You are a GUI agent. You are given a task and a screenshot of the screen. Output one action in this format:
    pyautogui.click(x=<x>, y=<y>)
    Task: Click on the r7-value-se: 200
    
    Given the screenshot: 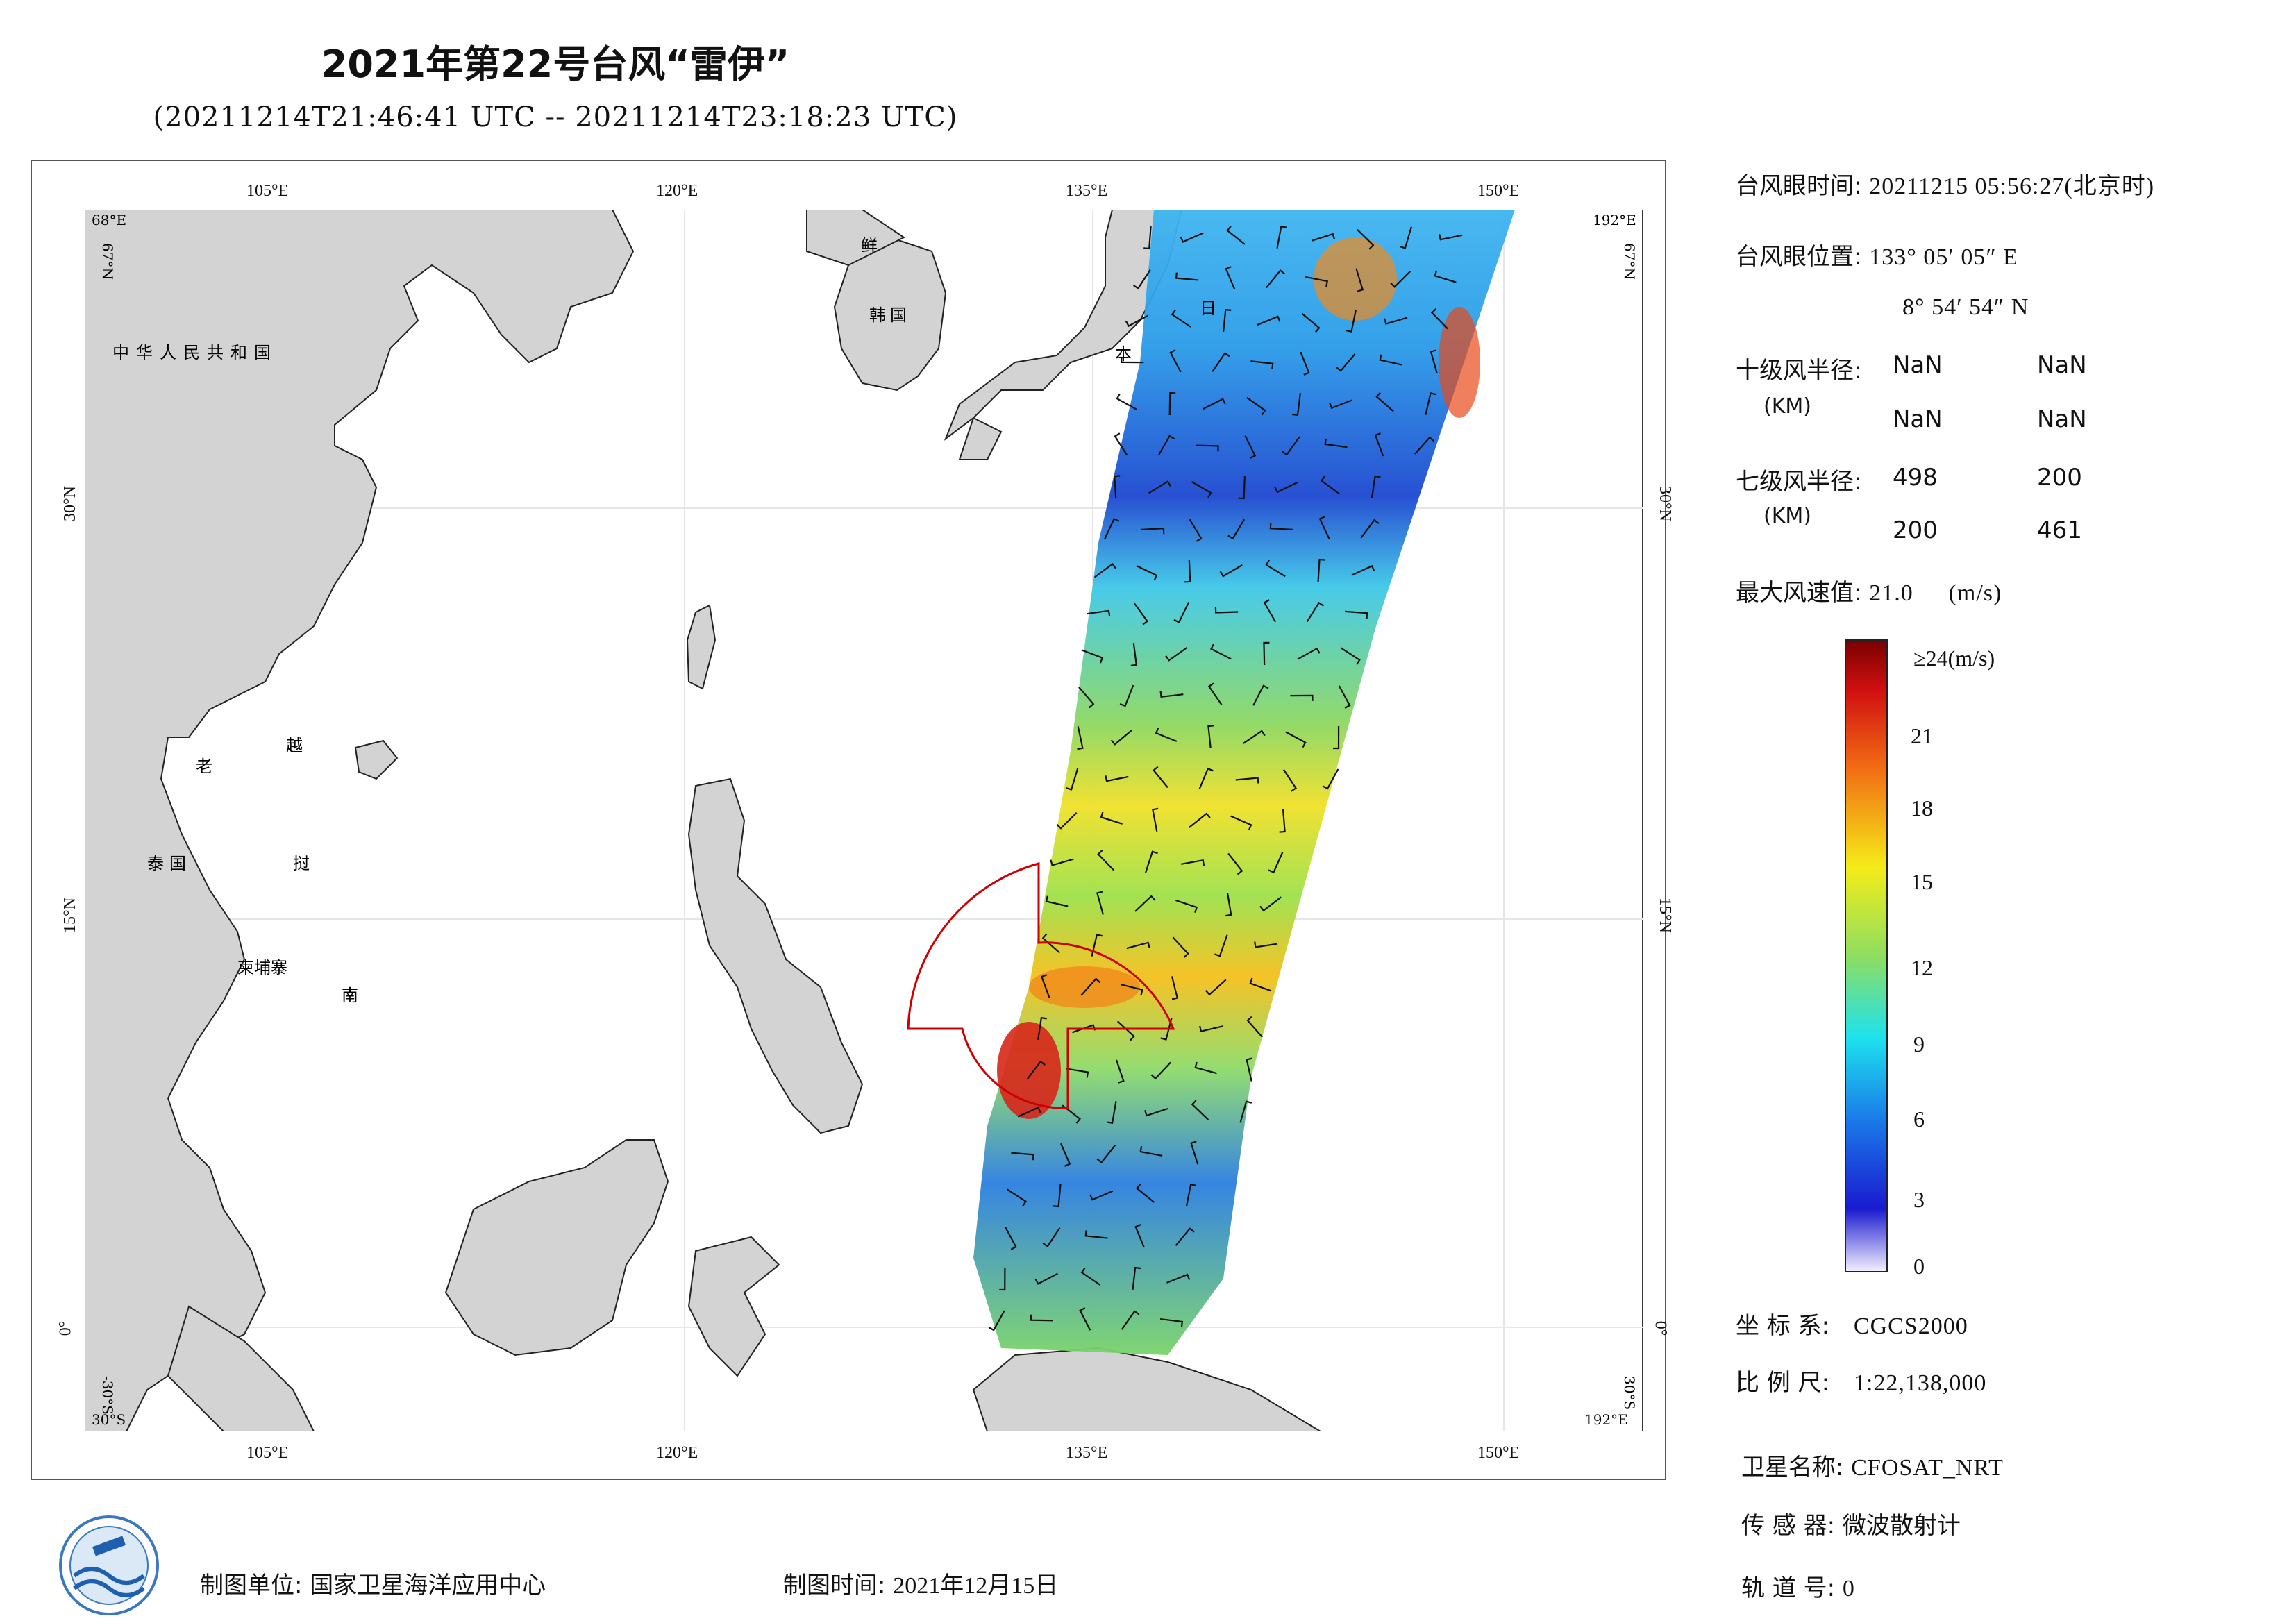 What is the action you would take?
    pyautogui.click(x=2059, y=477)
    